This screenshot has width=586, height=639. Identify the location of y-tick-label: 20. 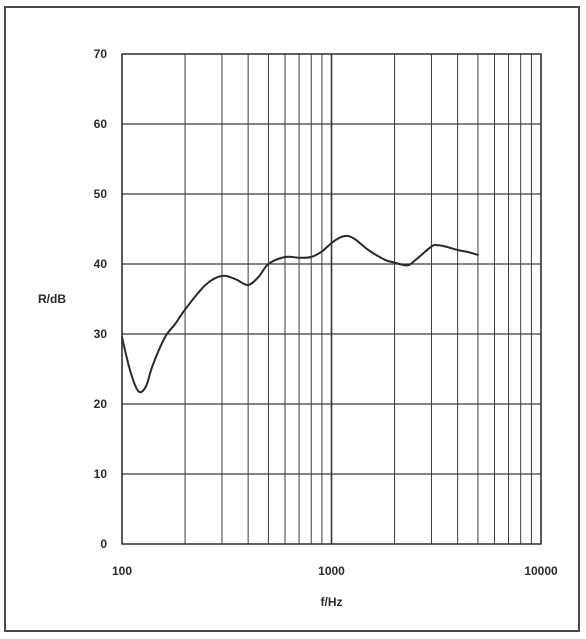
(101, 404).